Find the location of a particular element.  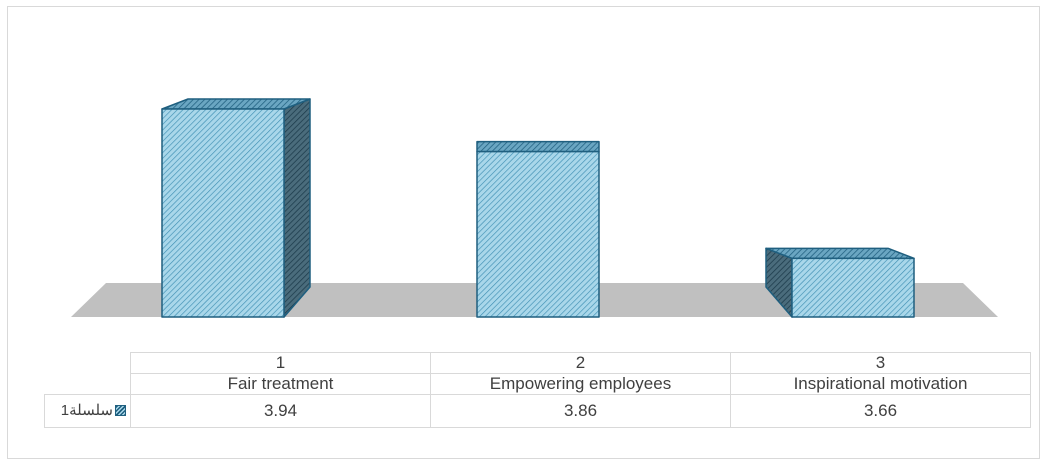

data-value-label: 3.66 is located at coordinates (880, 411).